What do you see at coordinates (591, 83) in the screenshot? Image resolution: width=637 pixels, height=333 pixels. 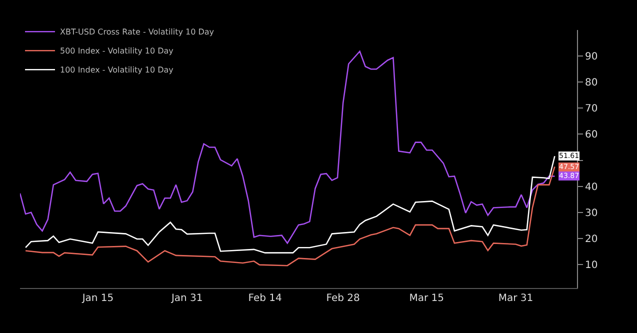 I see `y-tick-label: 80` at bounding box center [591, 83].